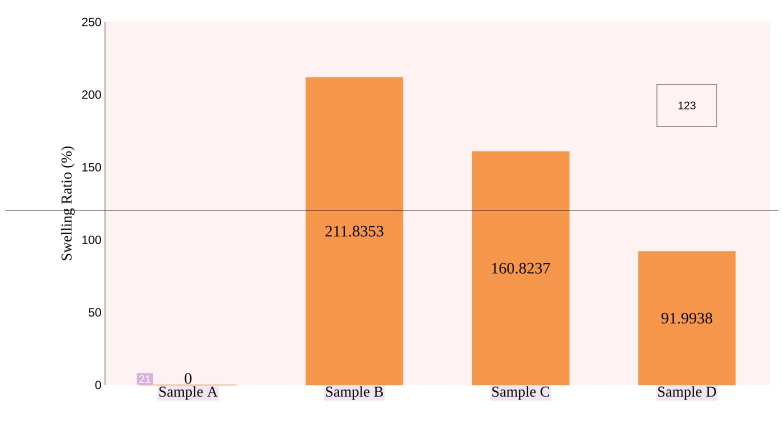 The image size is (782, 425). Describe the element at coordinates (95, 312) in the screenshot. I see `y-tick-label: 50` at that location.